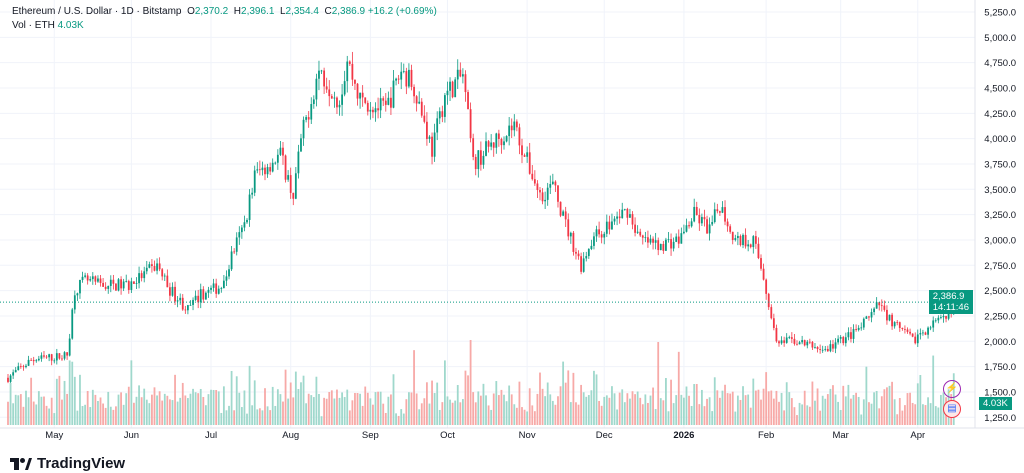 The height and width of the screenshot is (473, 1024). Describe the element at coordinates (1000, 316) in the screenshot. I see `y-tick-label: 2,250.0` at that location.